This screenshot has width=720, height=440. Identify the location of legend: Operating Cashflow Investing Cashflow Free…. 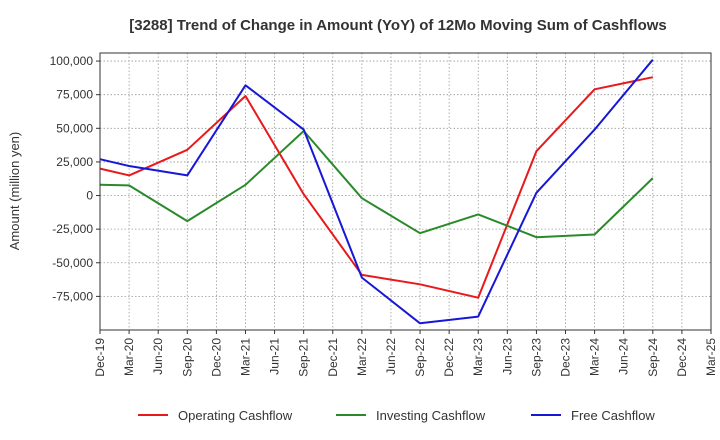
(396, 415).